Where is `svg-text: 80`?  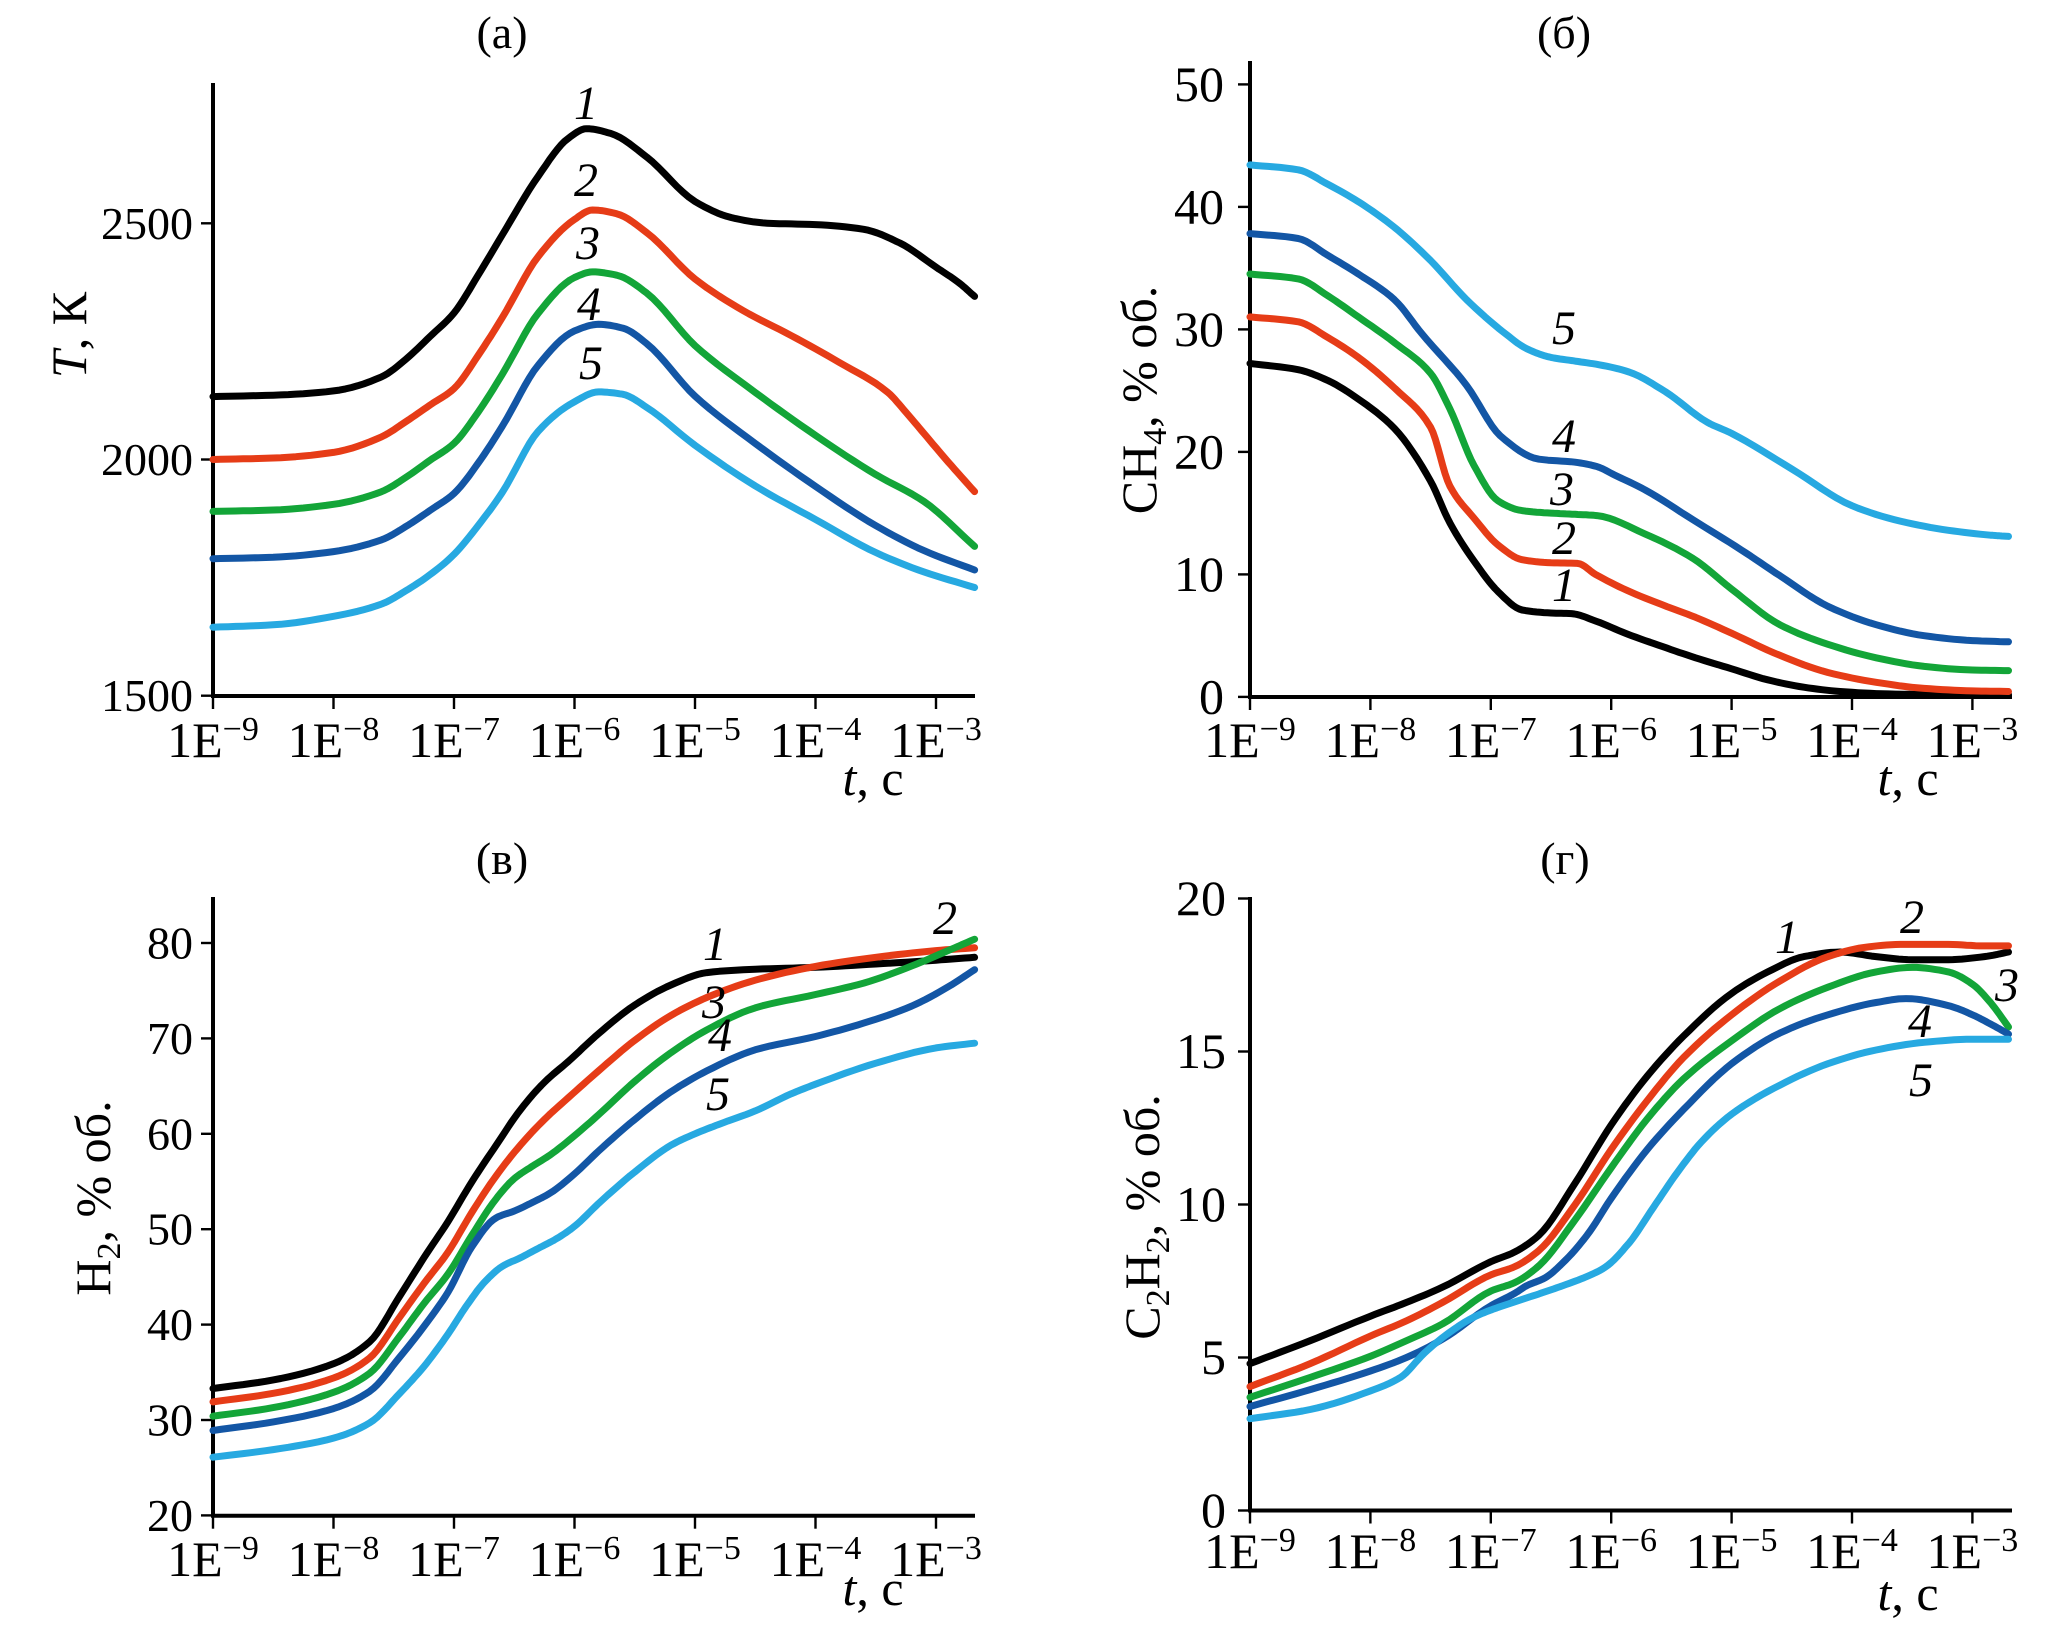
svg-text: 80 is located at coordinates (170, 943).